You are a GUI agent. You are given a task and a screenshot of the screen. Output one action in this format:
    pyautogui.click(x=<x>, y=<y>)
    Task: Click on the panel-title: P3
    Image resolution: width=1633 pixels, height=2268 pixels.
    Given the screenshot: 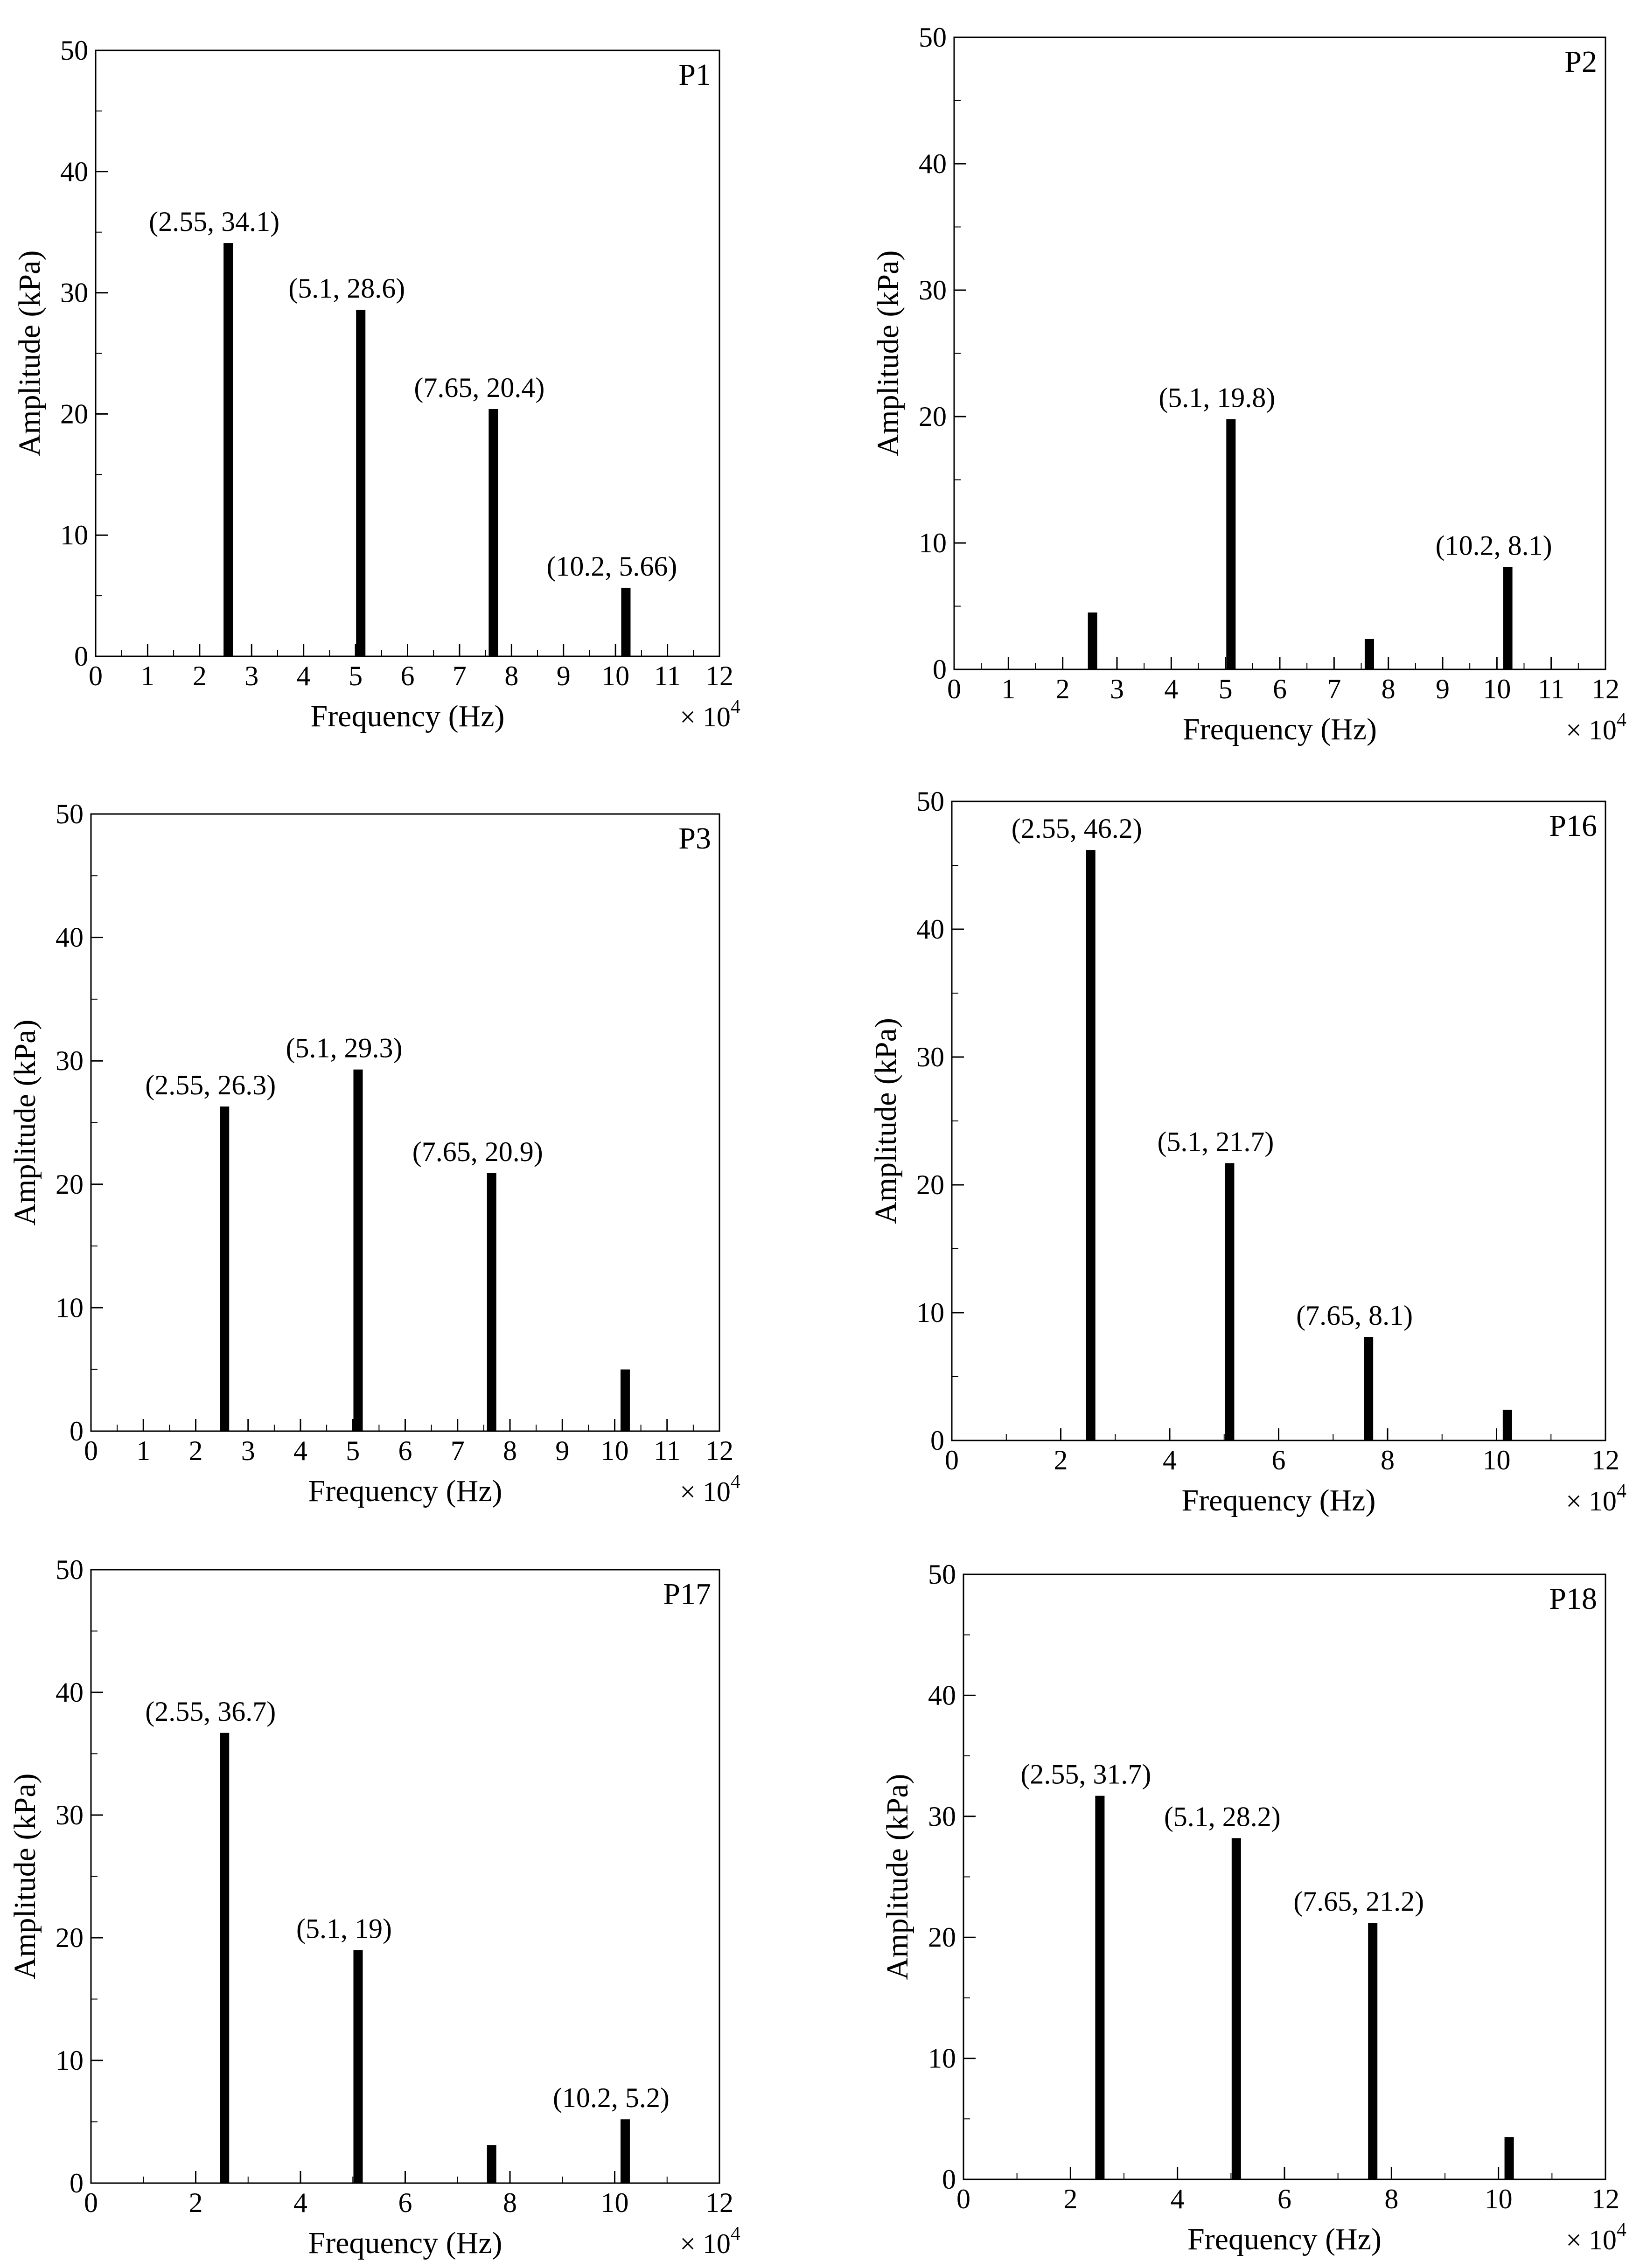 What is the action you would take?
    pyautogui.click(x=694, y=838)
    